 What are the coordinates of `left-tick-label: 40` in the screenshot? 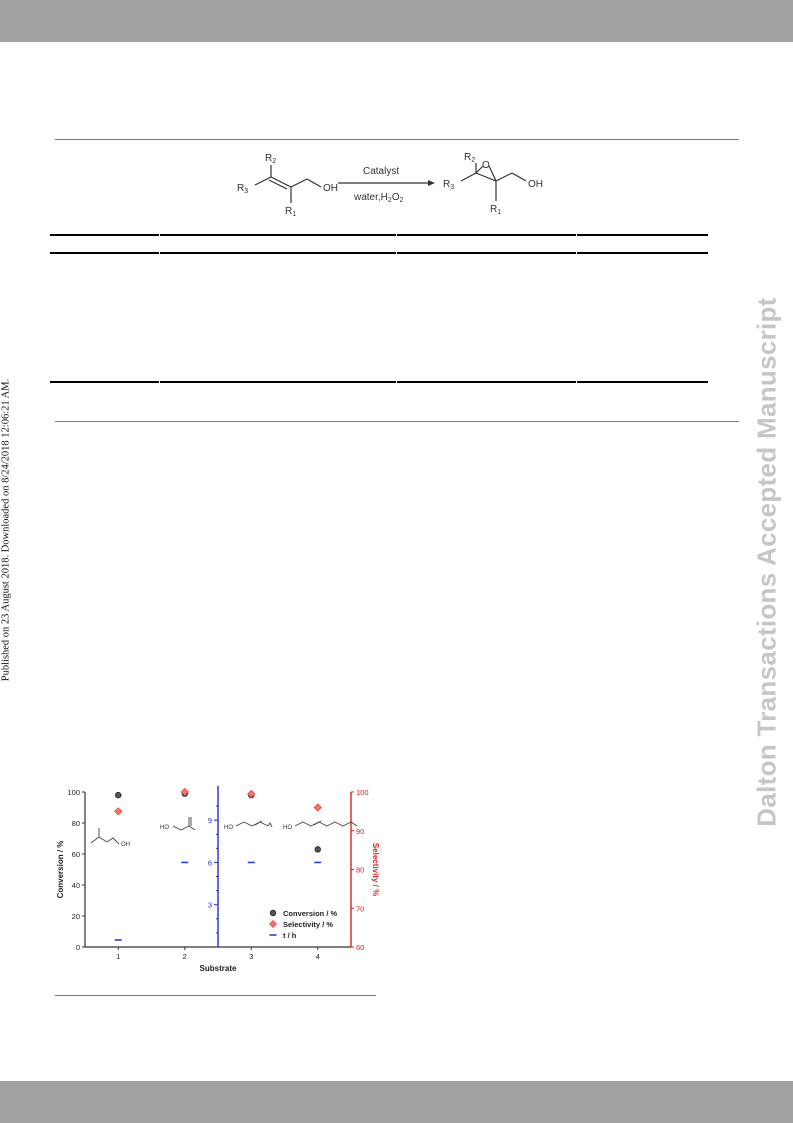 It's located at (76, 885).